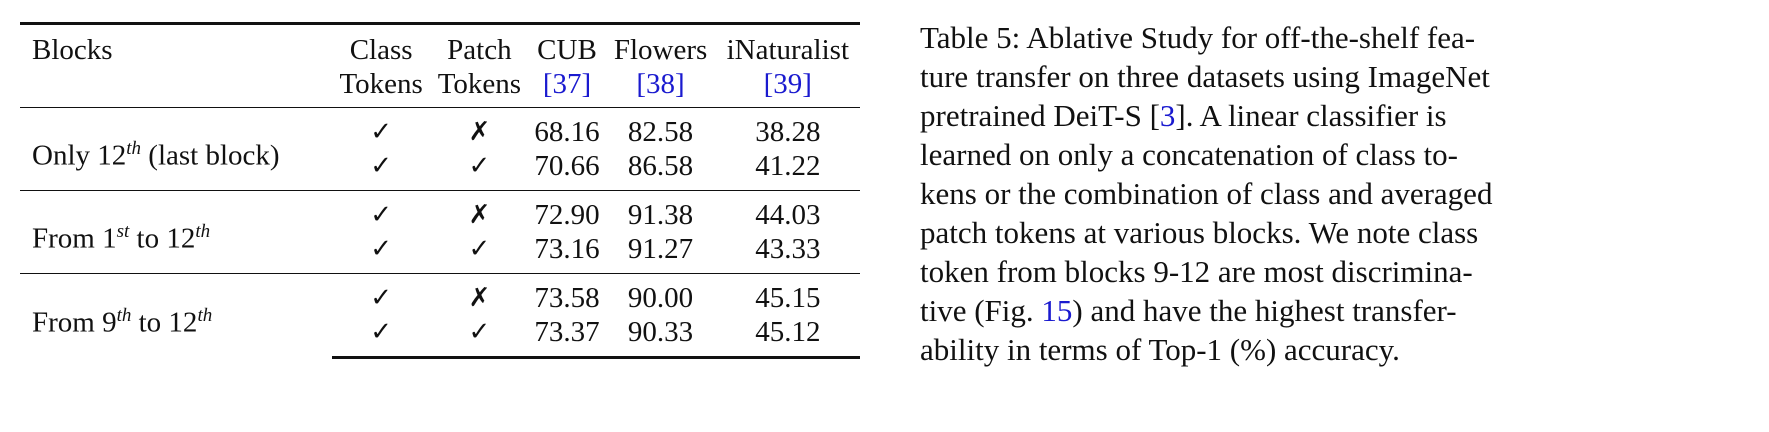  Describe the element at coordinates (567, 166) in the screenshot. I see `cub-value: 70.66` at that location.